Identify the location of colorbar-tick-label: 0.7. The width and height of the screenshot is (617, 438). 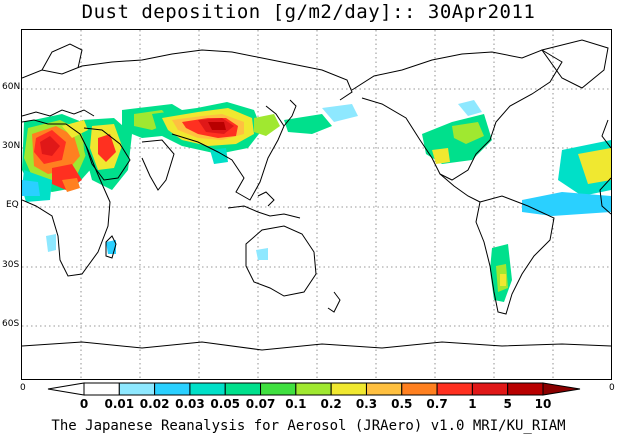
(437, 404).